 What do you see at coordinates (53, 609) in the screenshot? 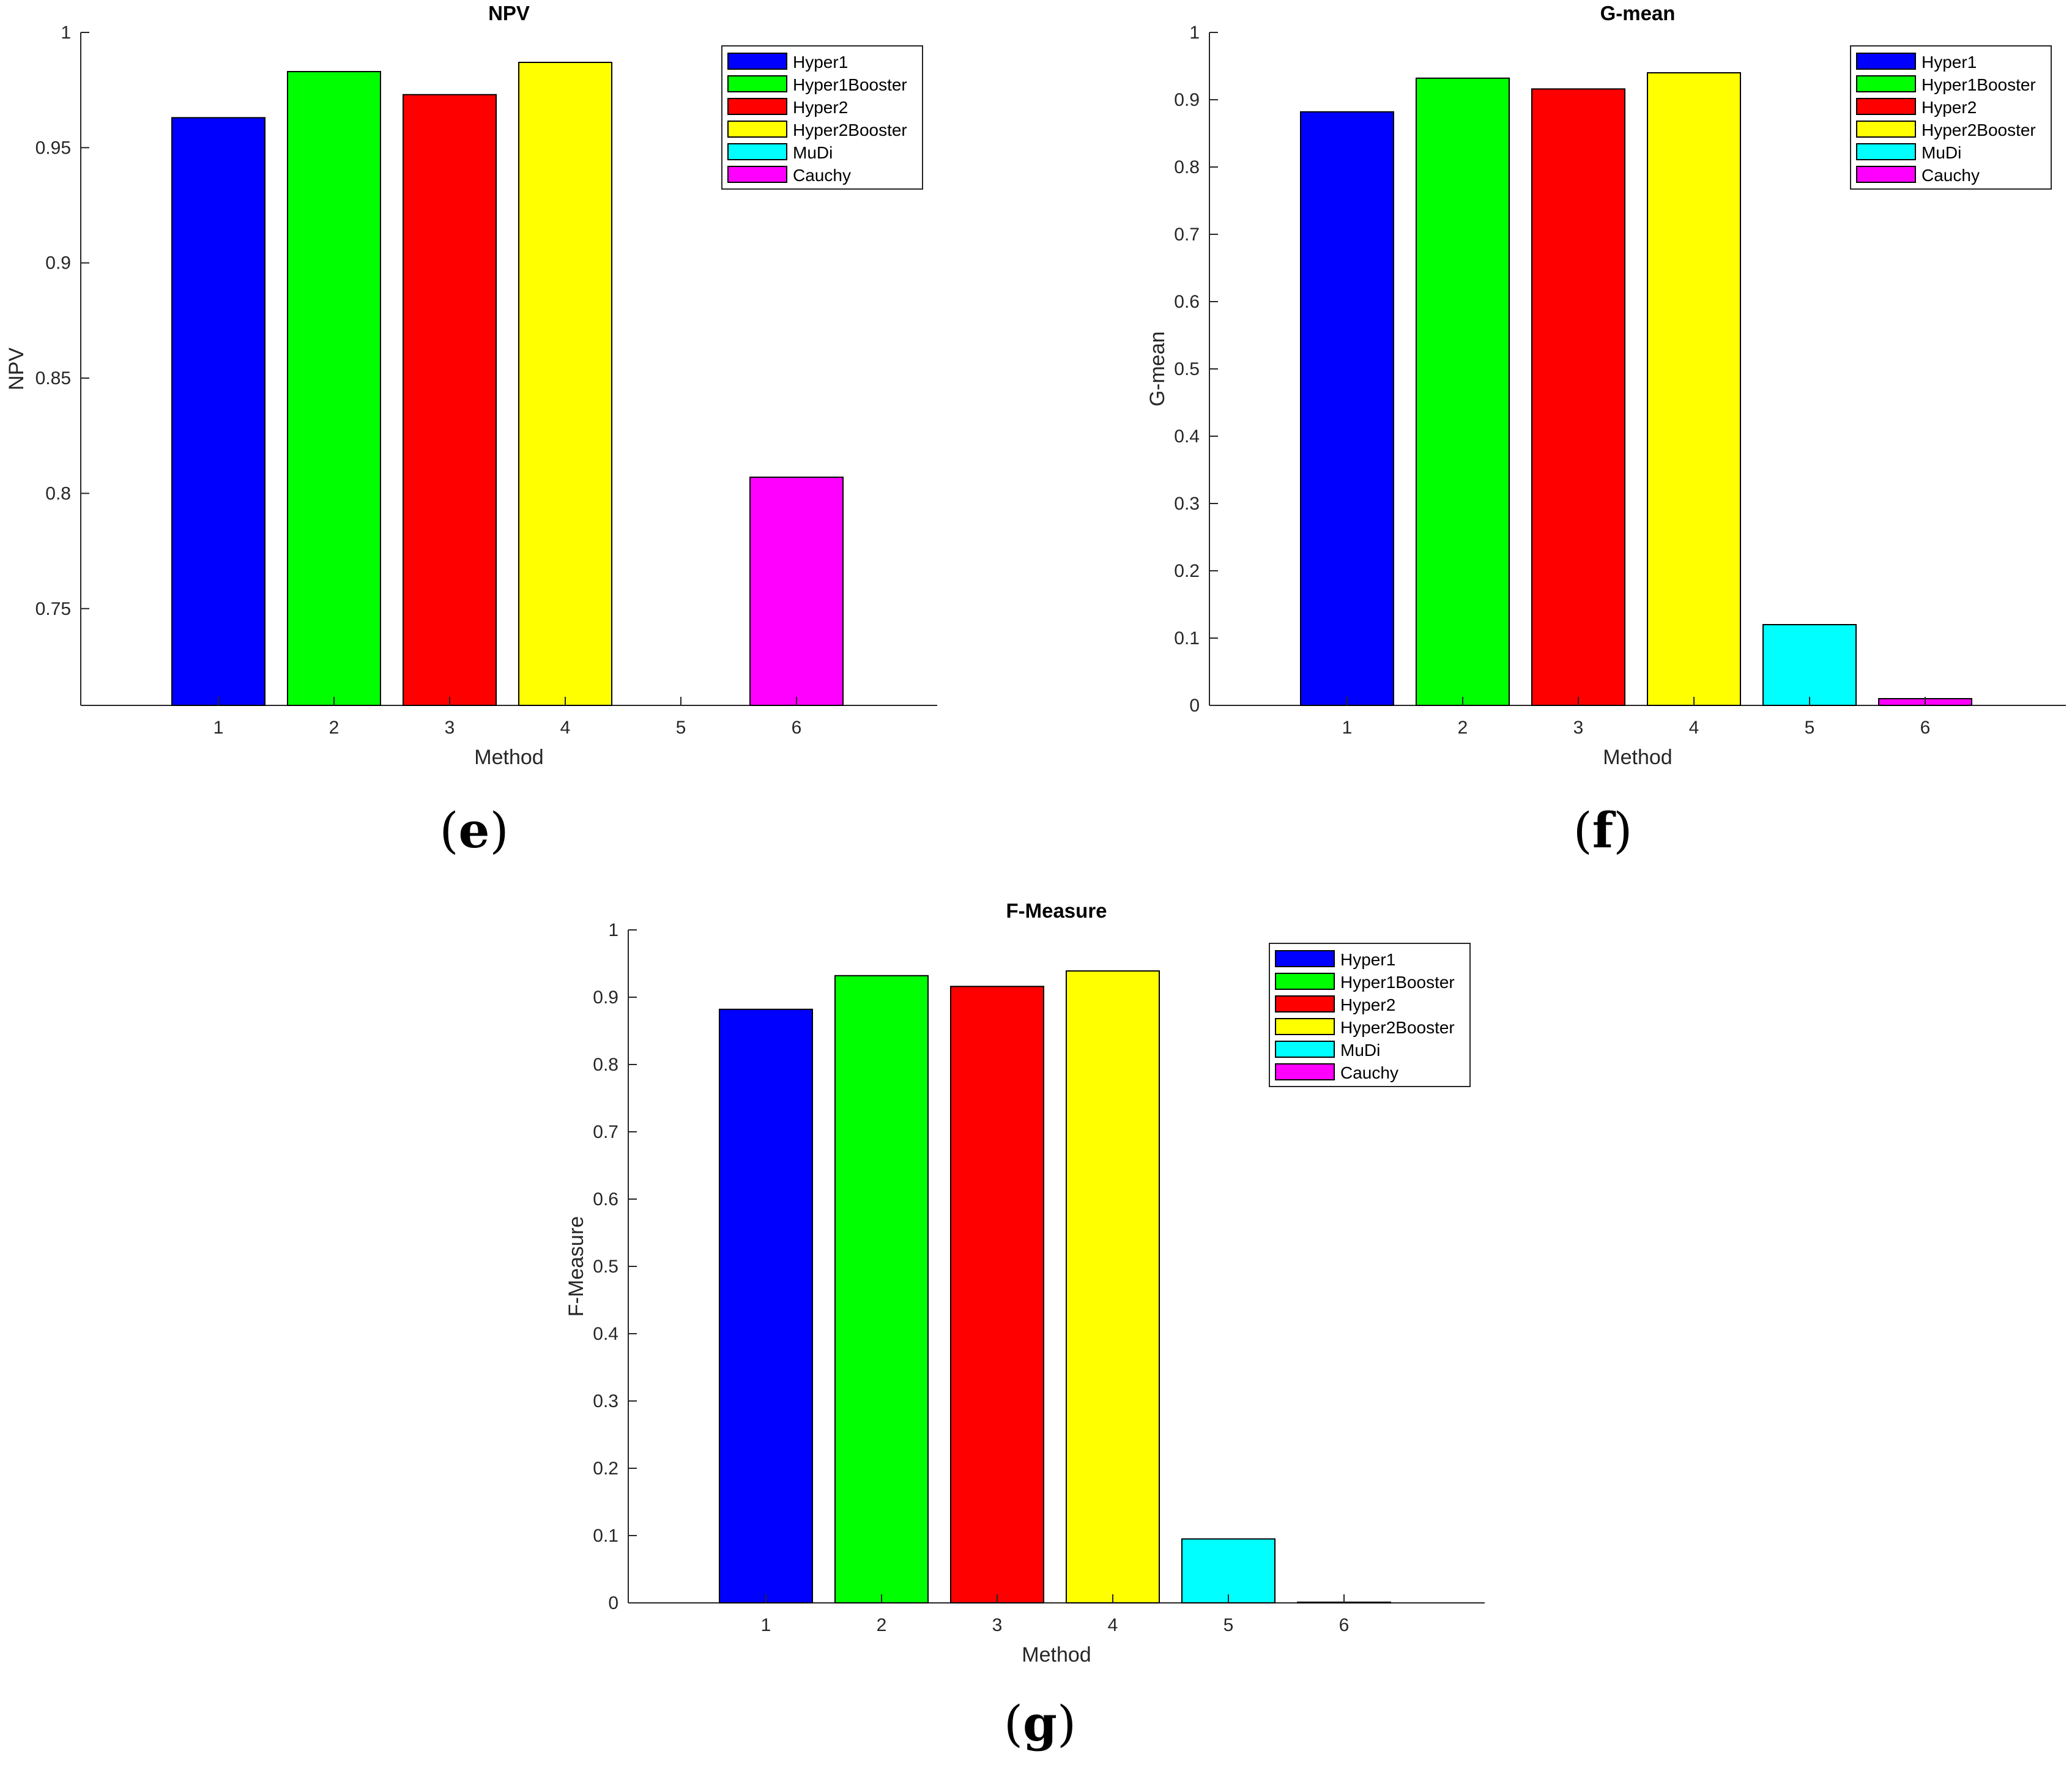
I see `y-tick-label: 0.75` at bounding box center [53, 609].